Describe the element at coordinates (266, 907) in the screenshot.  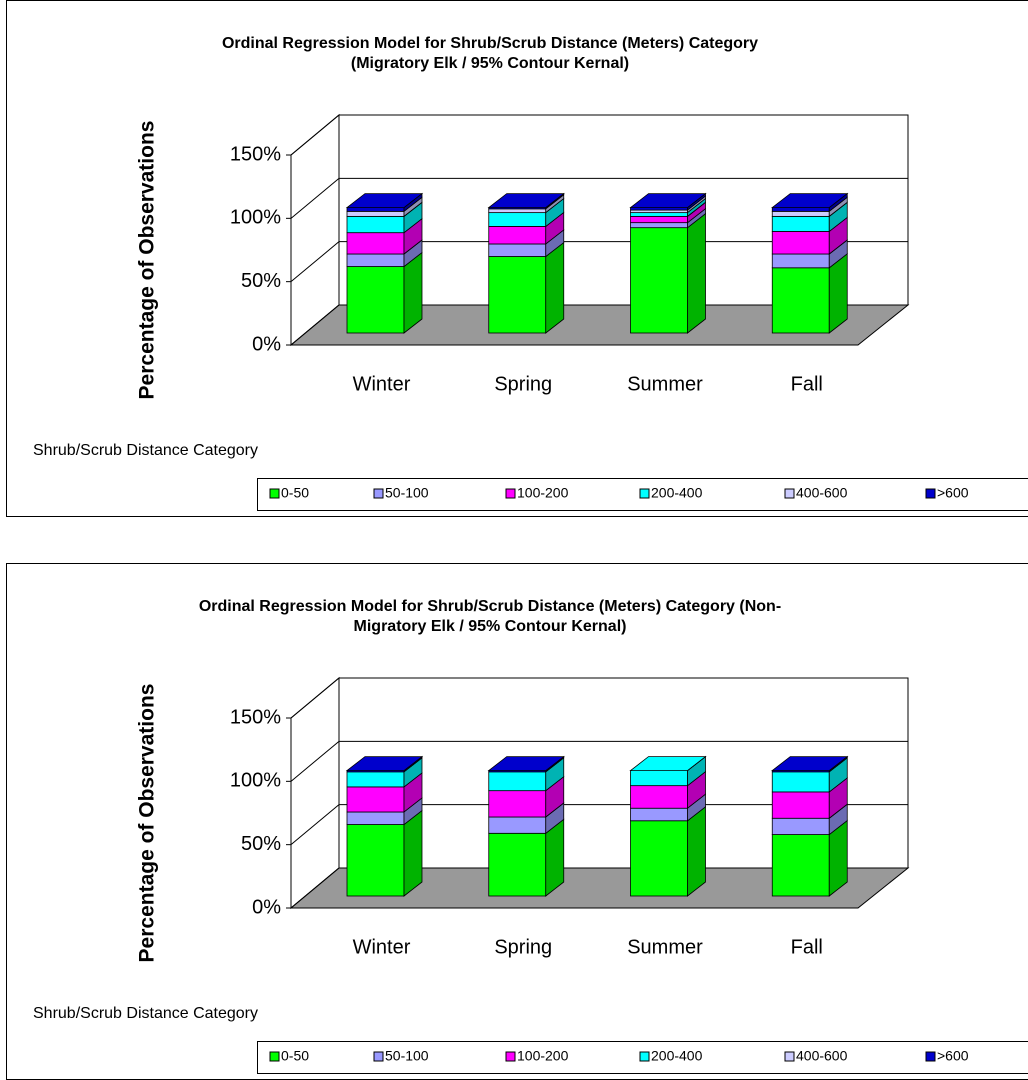
I see `y-tick-label: 0%` at that location.